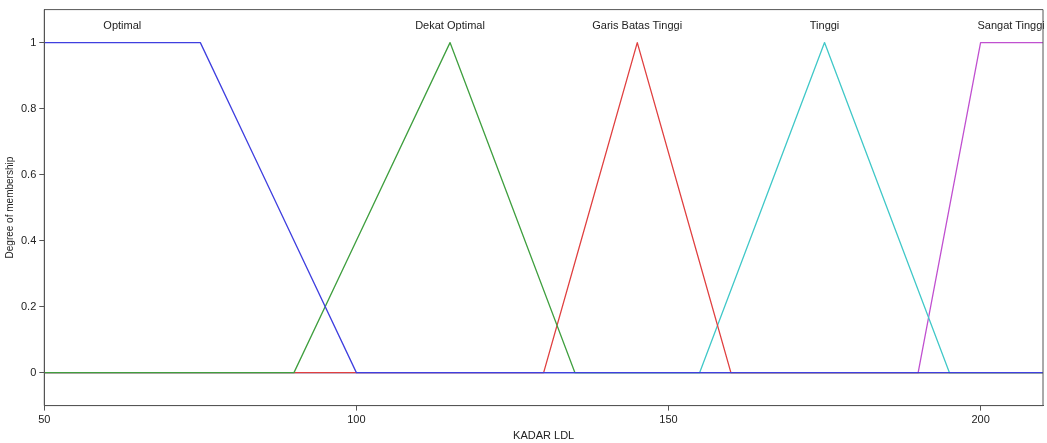 The height and width of the screenshot is (443, 1047). Describe the element at coordinates (668, 419) in the screenshot. I see `x-tick-label: 150` at that location.